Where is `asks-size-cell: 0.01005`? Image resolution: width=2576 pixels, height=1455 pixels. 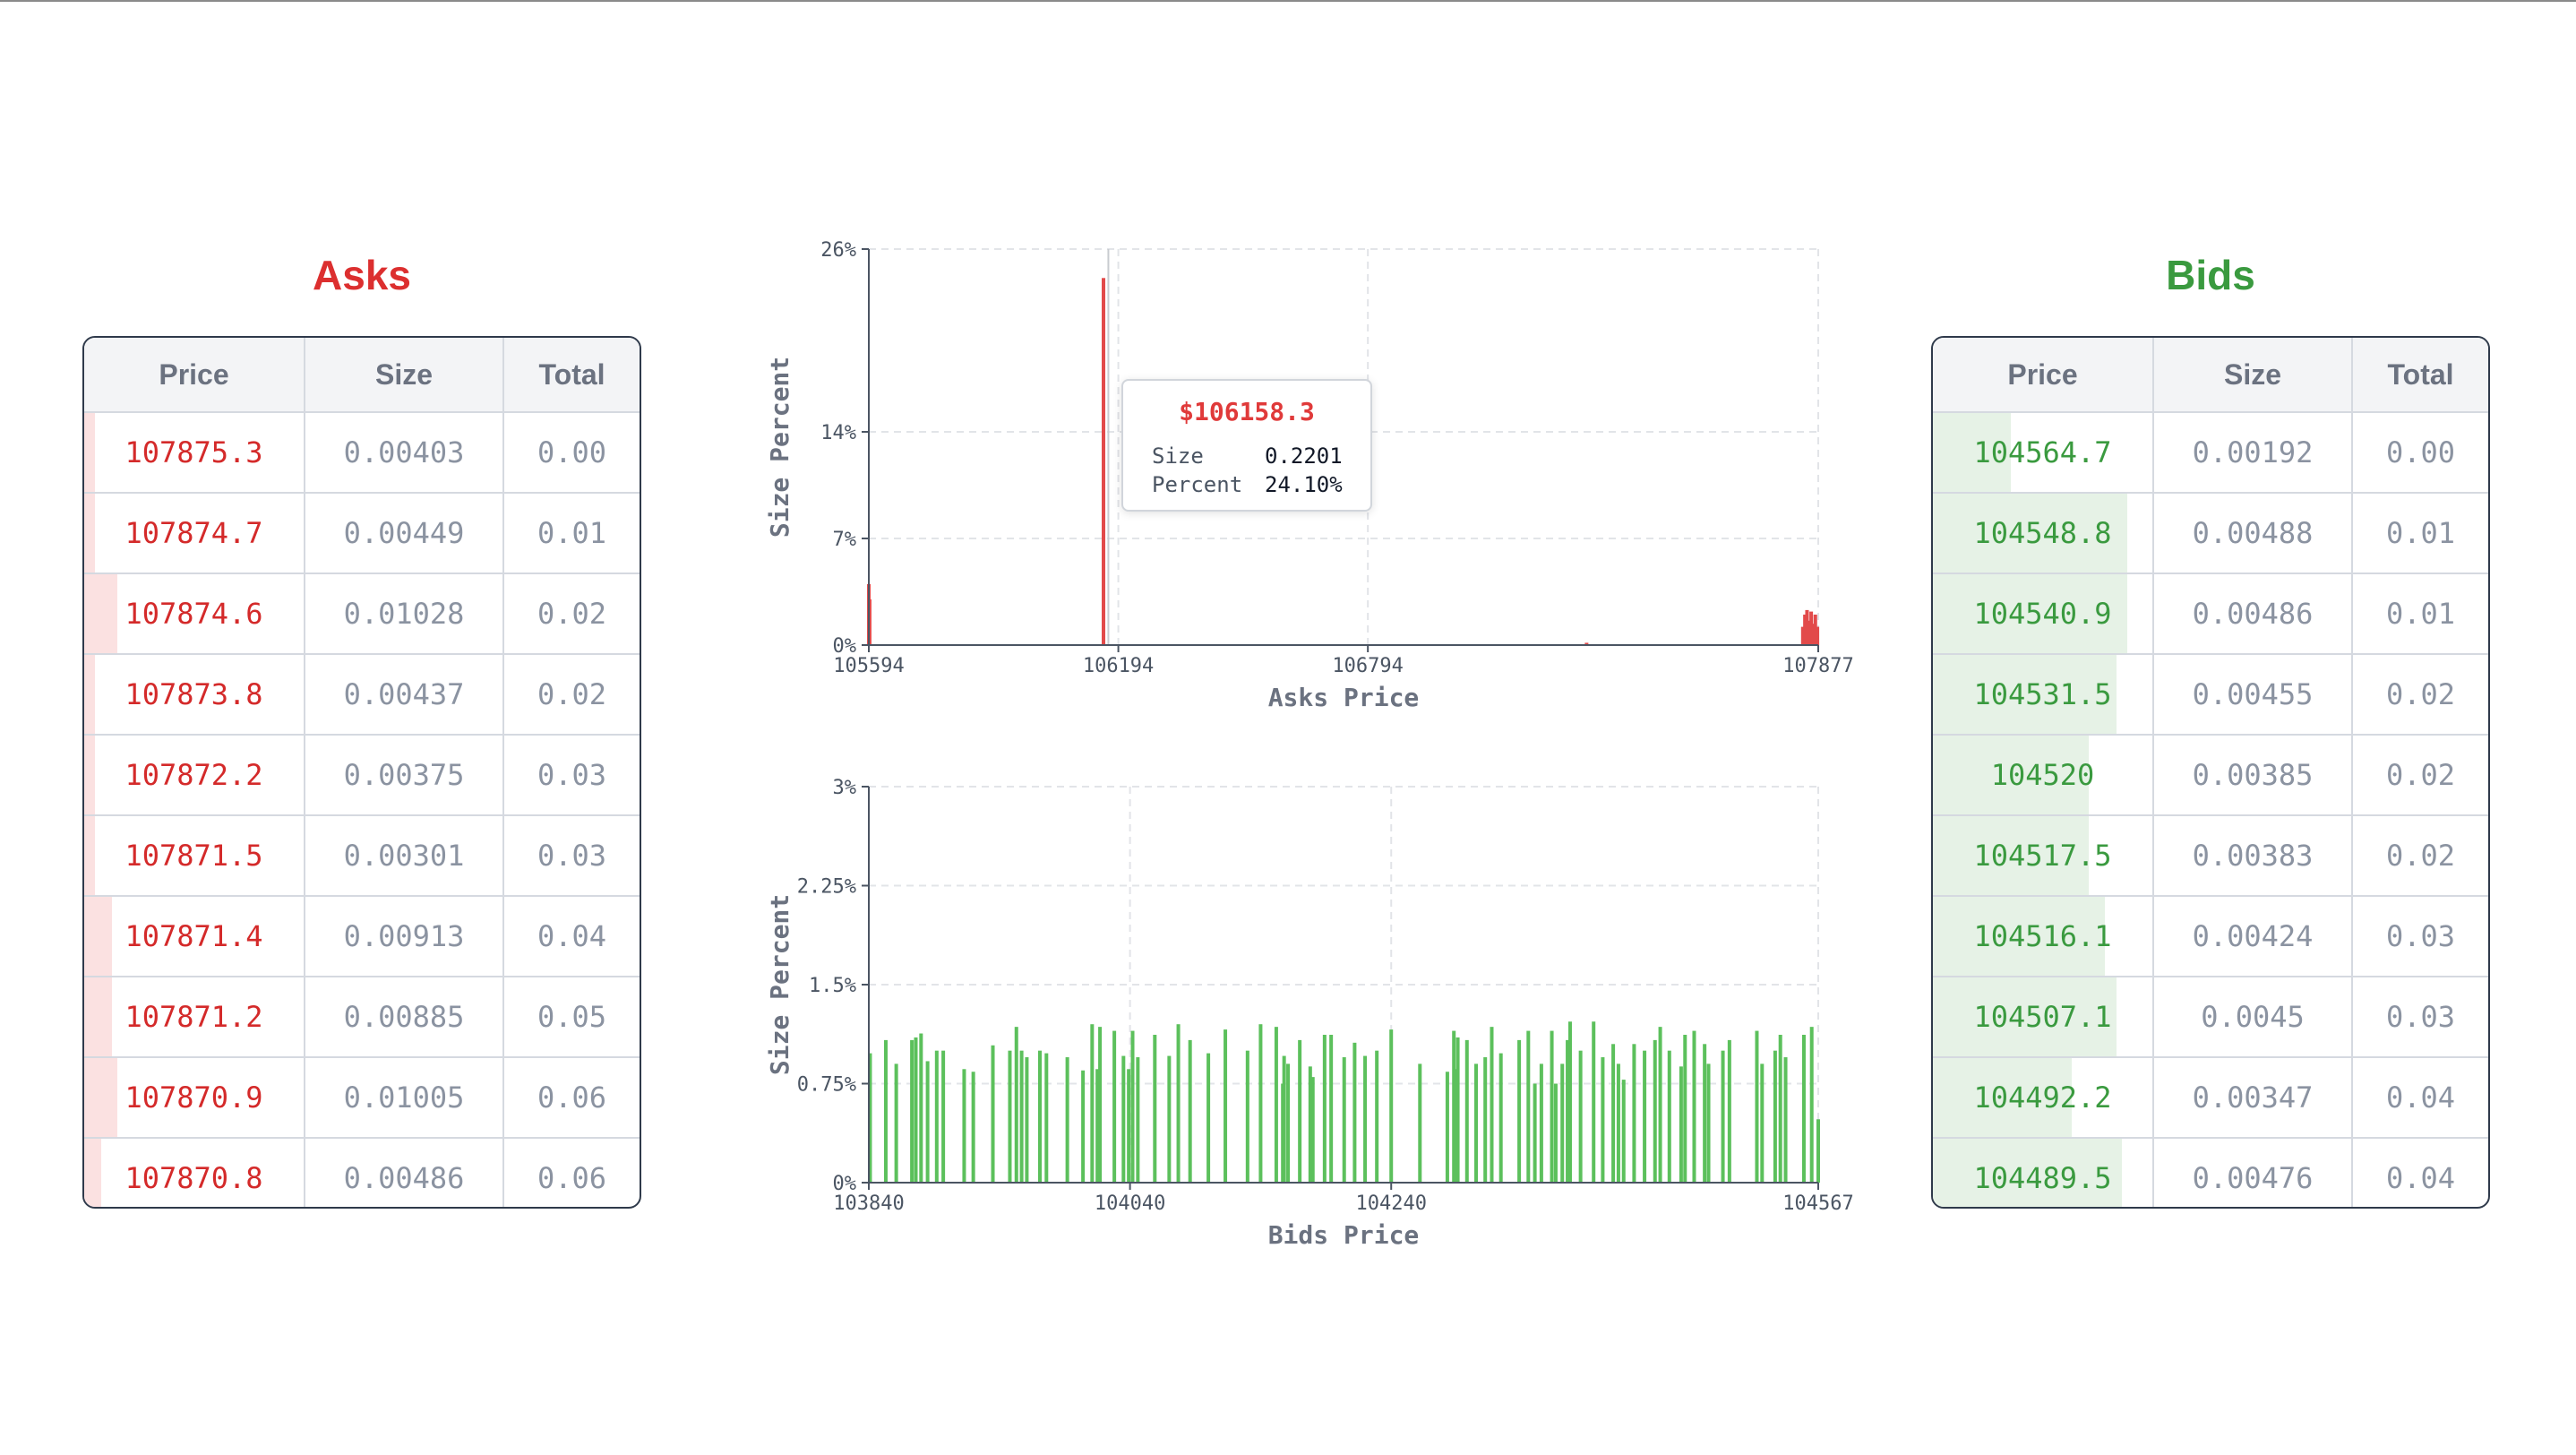
asks-size-cell: 0.01005 is located at coordinates (404, 1098).